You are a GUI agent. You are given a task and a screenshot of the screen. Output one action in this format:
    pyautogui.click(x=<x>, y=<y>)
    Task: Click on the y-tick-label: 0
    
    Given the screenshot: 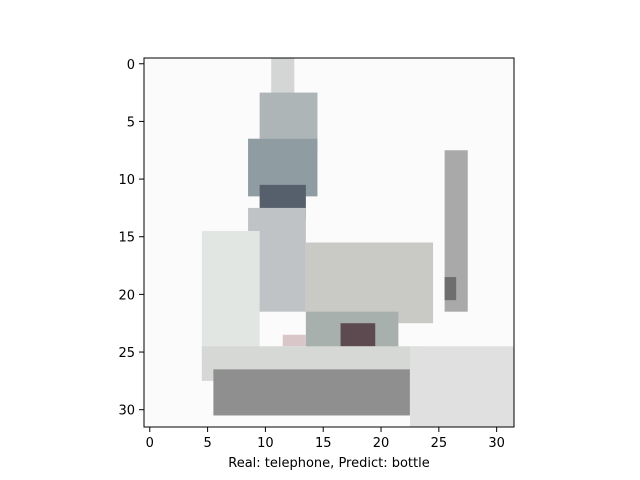 What is the action you would take?
    pyautogui.click(x=131, y=65)
    